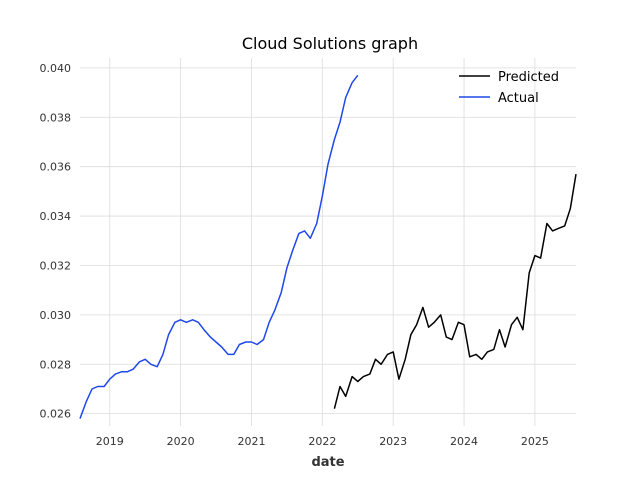 The width and height of the screenshot is (640, 480). I want to click on legend-label-actual: Actual, so click(518, 98).